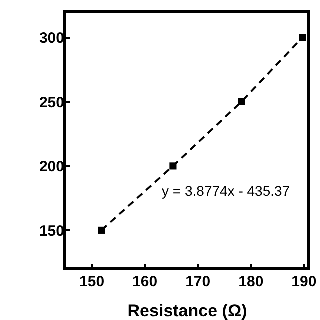  I want to click on x-tick-label: 190, so click(304, 282).